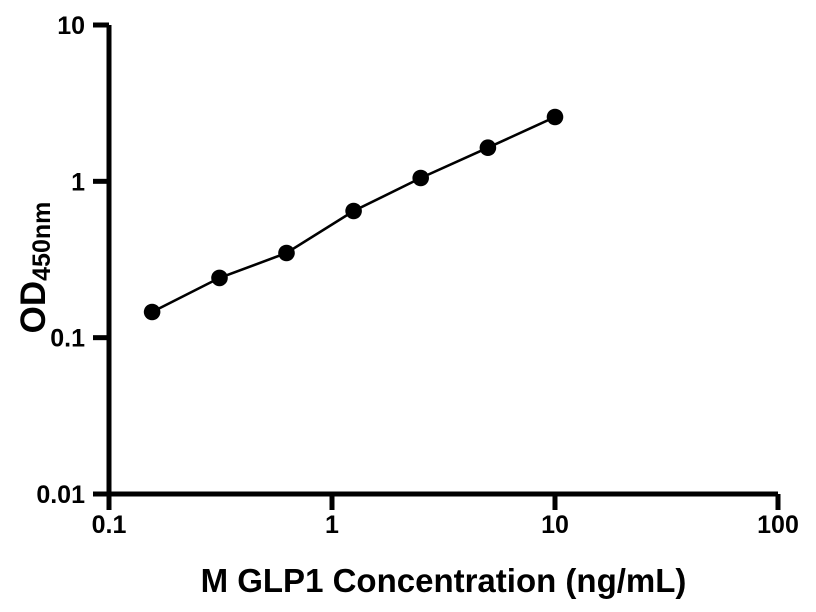 The width and height of the screenshot is (816, 612). Describe the element at coordinates (78, 182) in the screenshot. I see `y-axis-tick-label: 1` at that location.